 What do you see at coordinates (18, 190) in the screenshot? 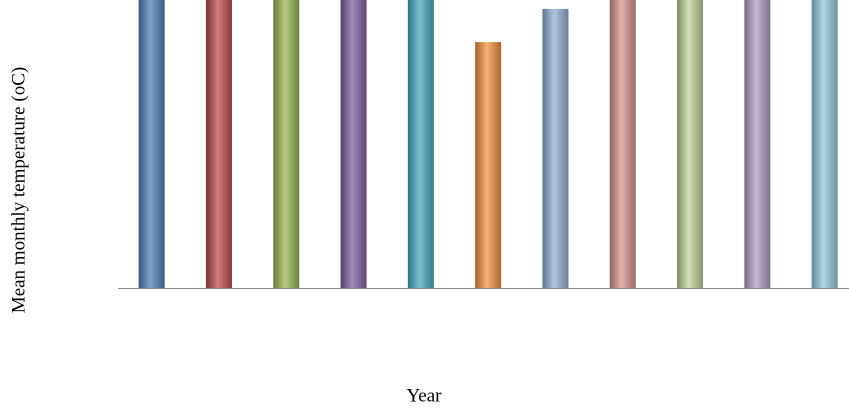
I see `y-axis-label: Mean monthly temperature (oC)` at bounding box center [18, 190].